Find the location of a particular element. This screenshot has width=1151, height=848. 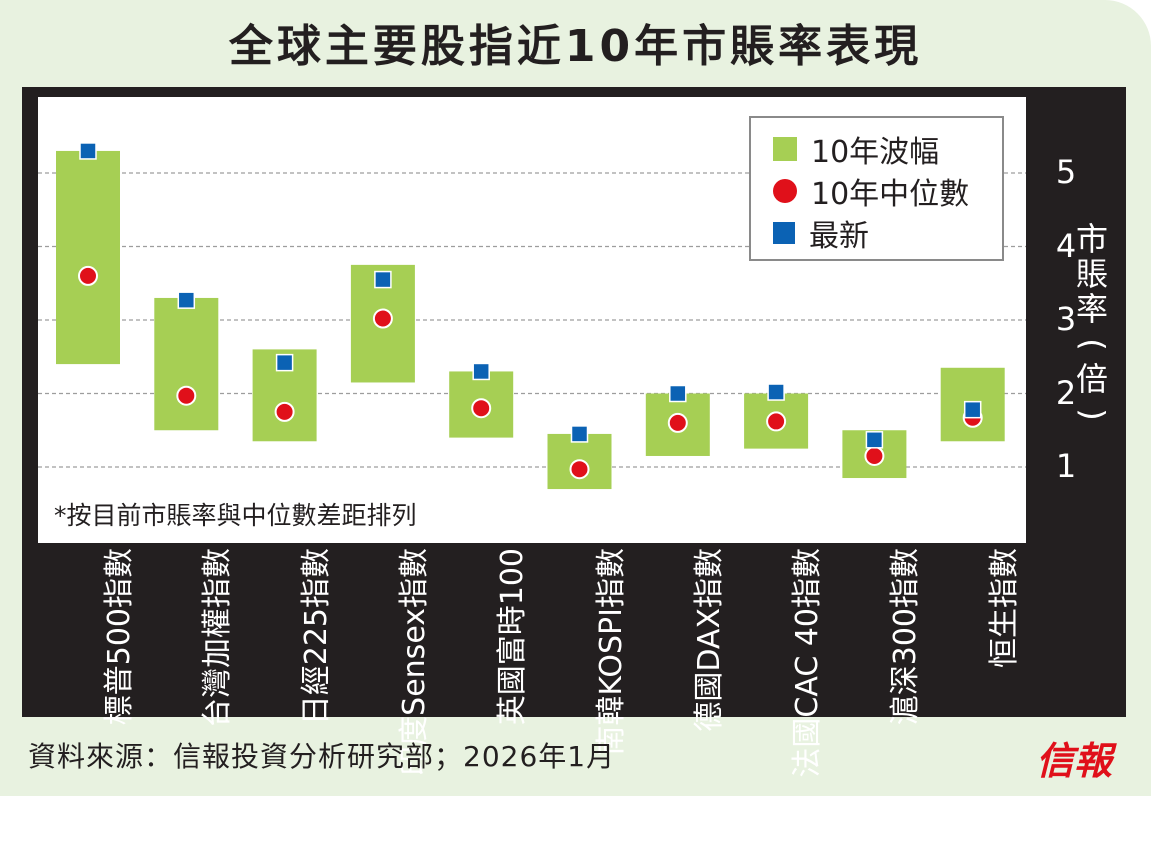

x-category-label: 英國富時100 is located at coordinates (513, 637).